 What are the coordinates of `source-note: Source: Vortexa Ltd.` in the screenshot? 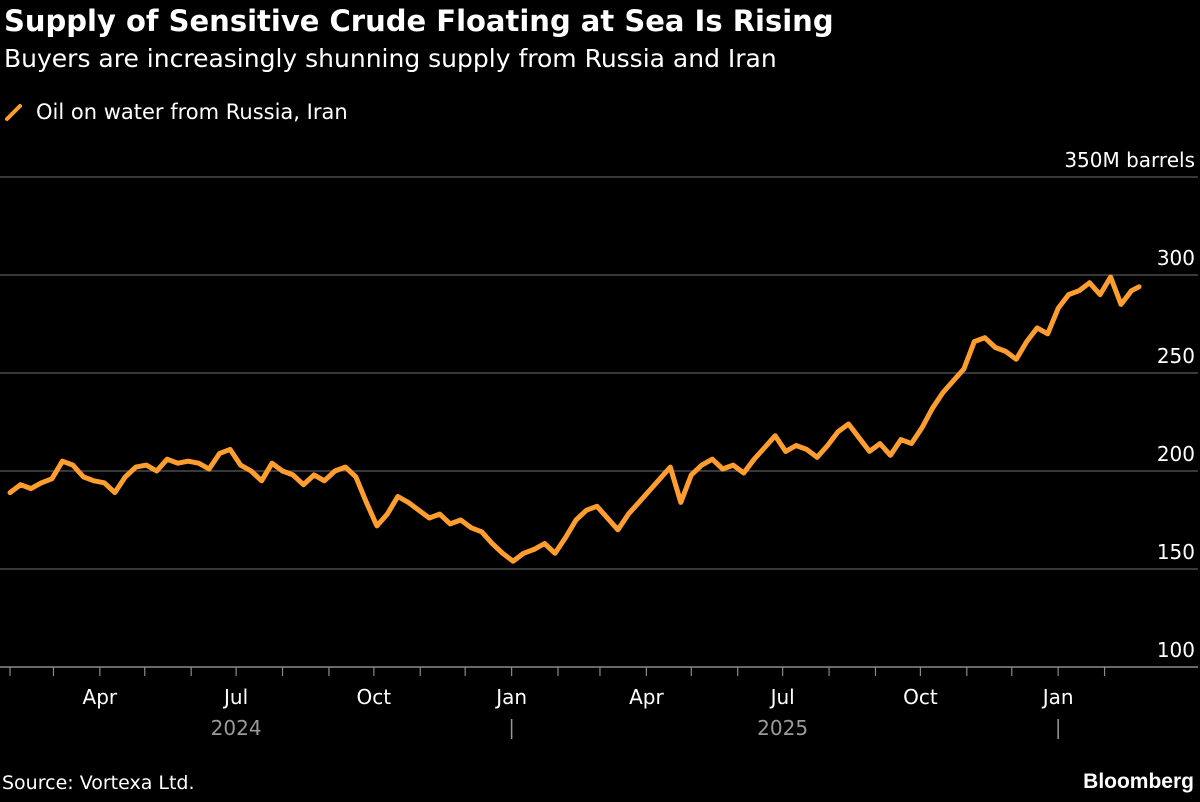 It's located at (98, 783).